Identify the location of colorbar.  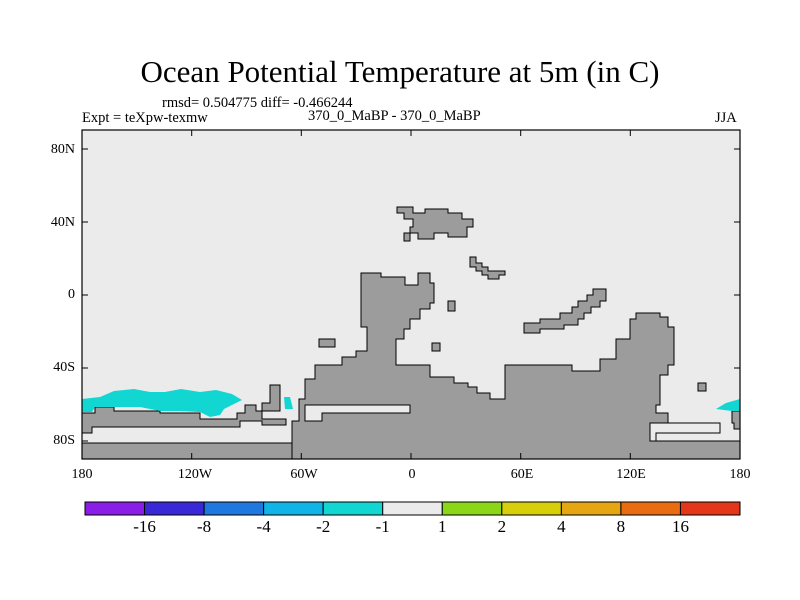
(412, 508).